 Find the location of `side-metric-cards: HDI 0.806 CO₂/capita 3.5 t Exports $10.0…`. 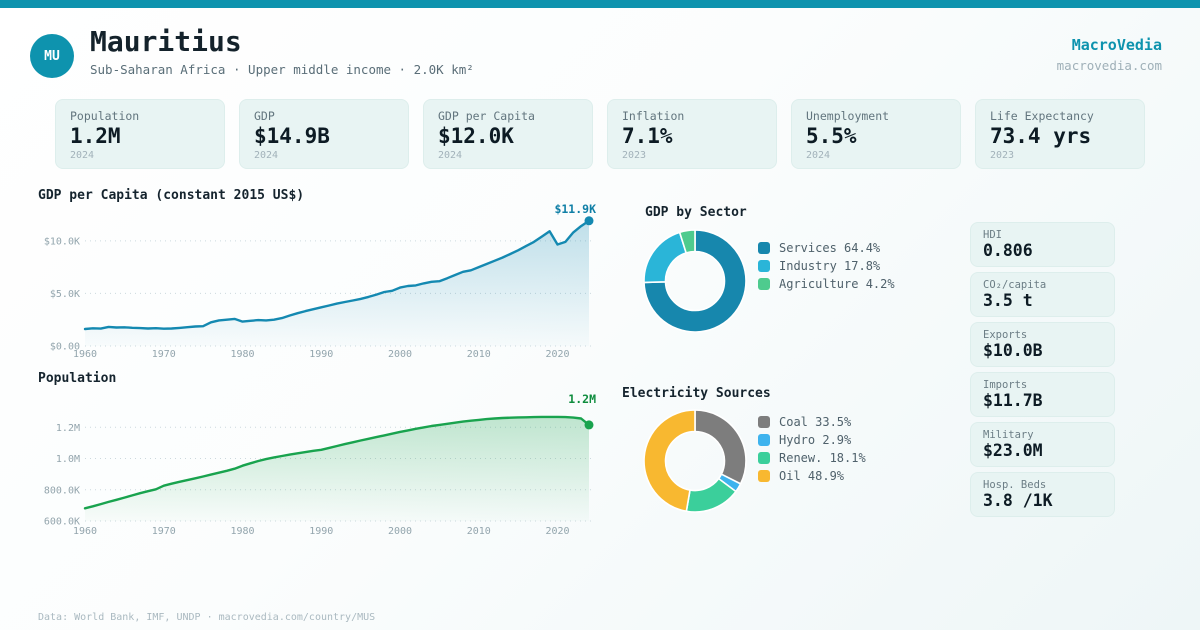

side-metric-cards: HDI 0.806 CO₂/capita 3.5 t Exports $10.0… is located at coordinates (1042, 369).